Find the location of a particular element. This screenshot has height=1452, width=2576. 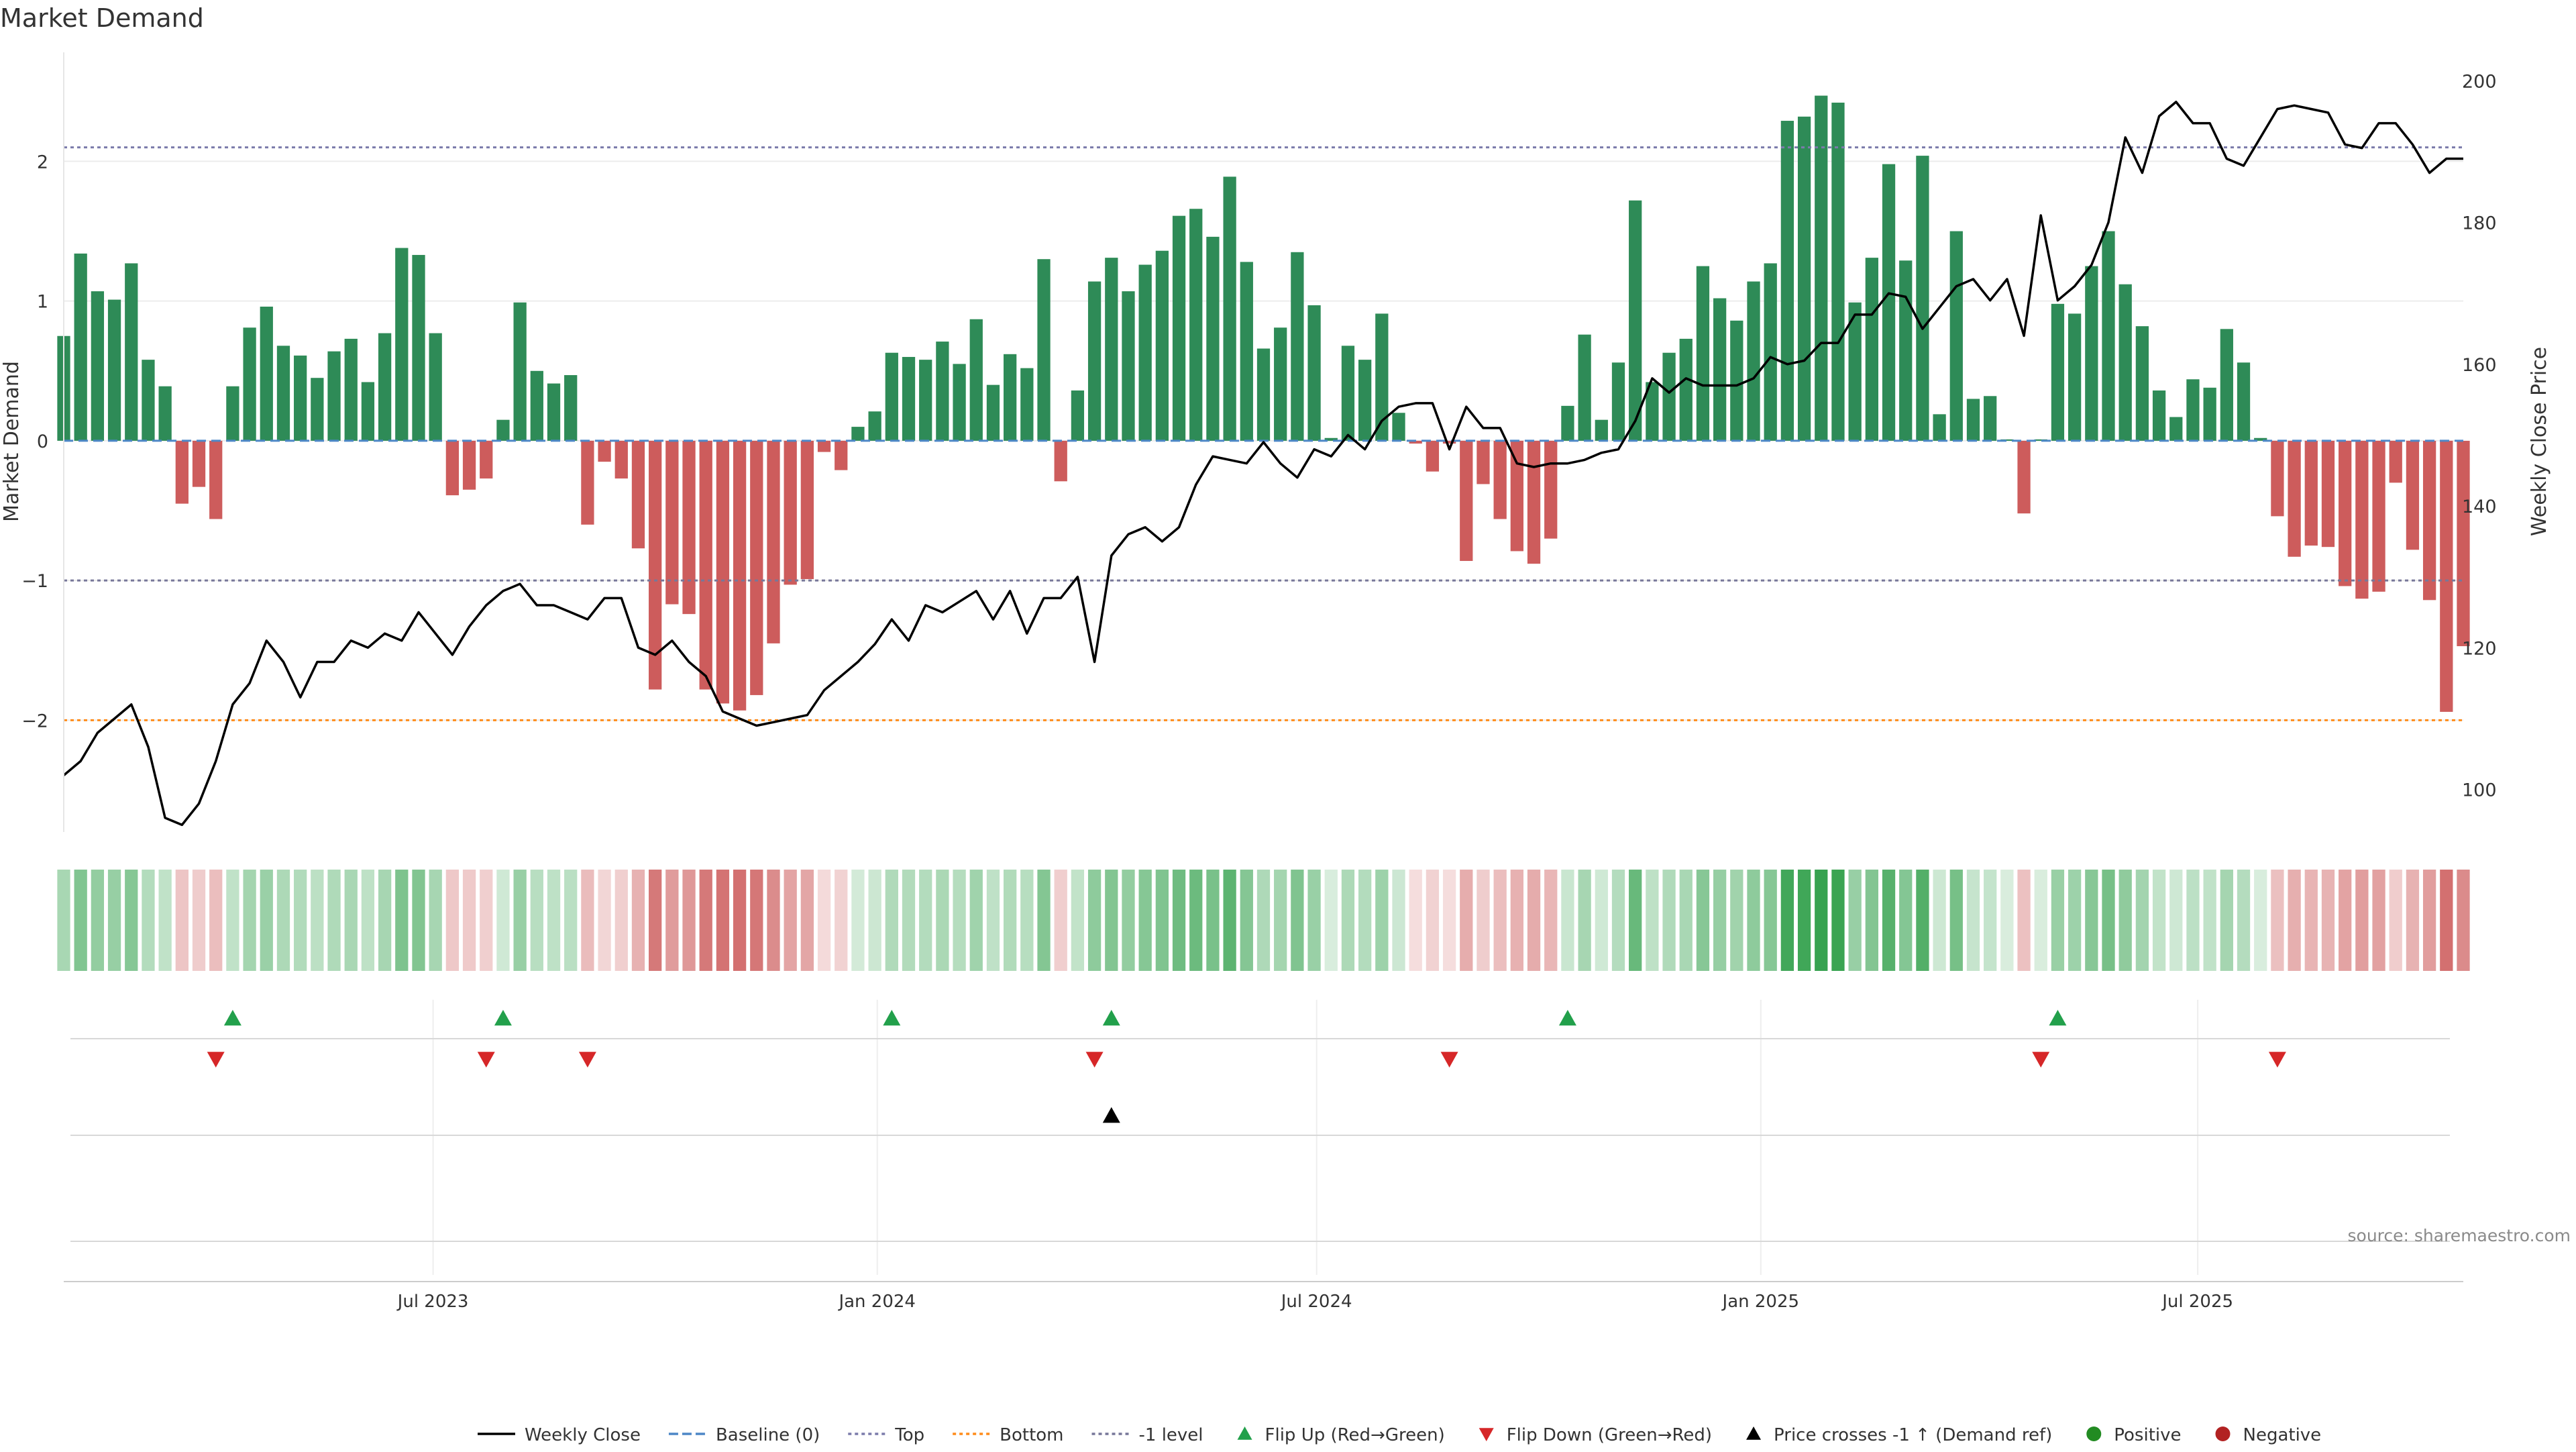

legend-item: -1 level is located at coordinates (1147, 1435).